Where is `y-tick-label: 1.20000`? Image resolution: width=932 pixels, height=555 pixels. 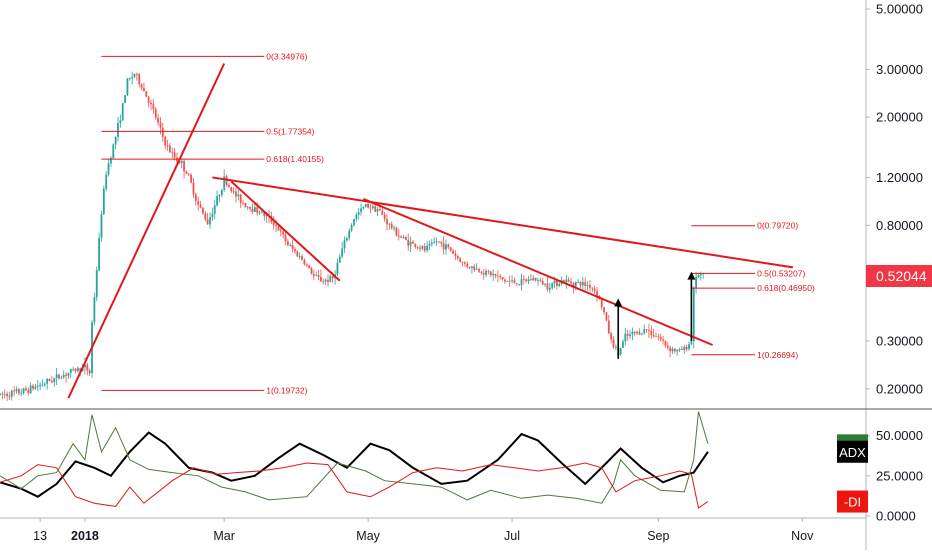 y-tick-label: 1.20000 is located at coordinates (899, 177).